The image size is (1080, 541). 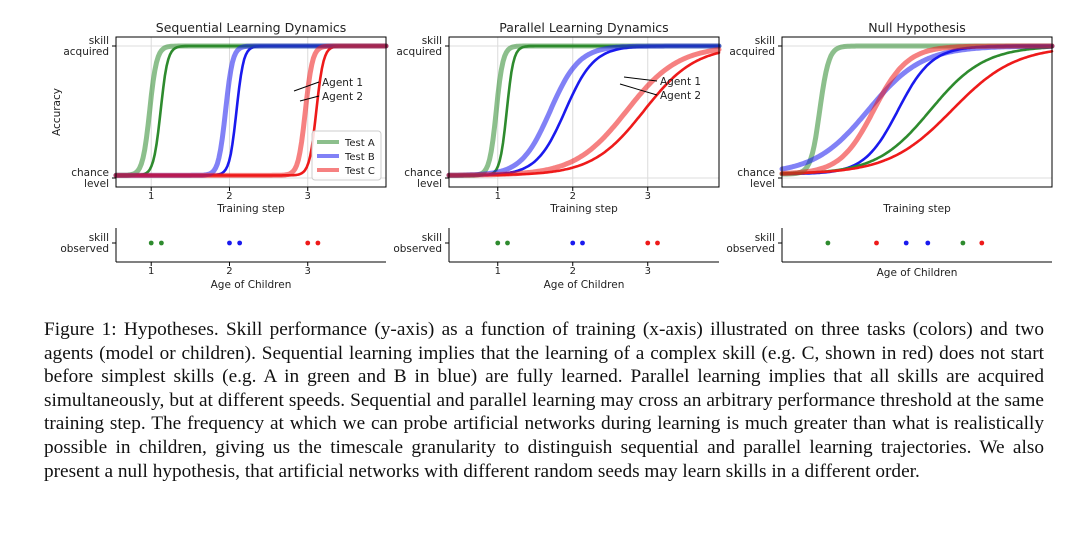 What do you see at coordinates (583, 27) in the screenshot?
I see `panel-title: Parallel Learning Dynamics` at bounding box center [583, 27].